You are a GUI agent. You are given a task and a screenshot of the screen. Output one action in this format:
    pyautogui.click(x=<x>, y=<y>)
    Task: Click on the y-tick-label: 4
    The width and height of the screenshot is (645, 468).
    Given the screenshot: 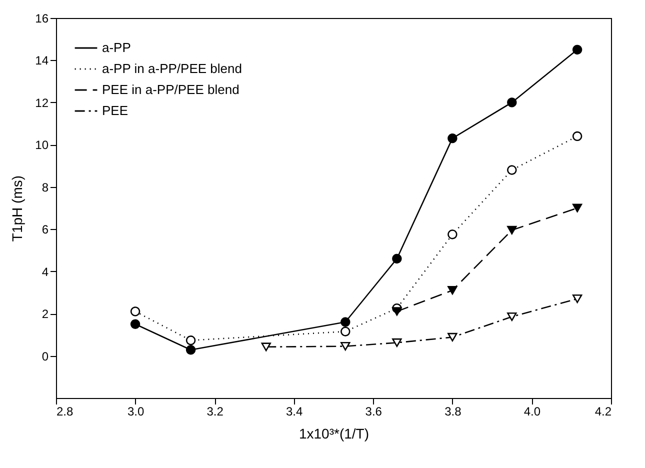 What is the action you would take?
    pyautogui.click(x=45, y=271)
    